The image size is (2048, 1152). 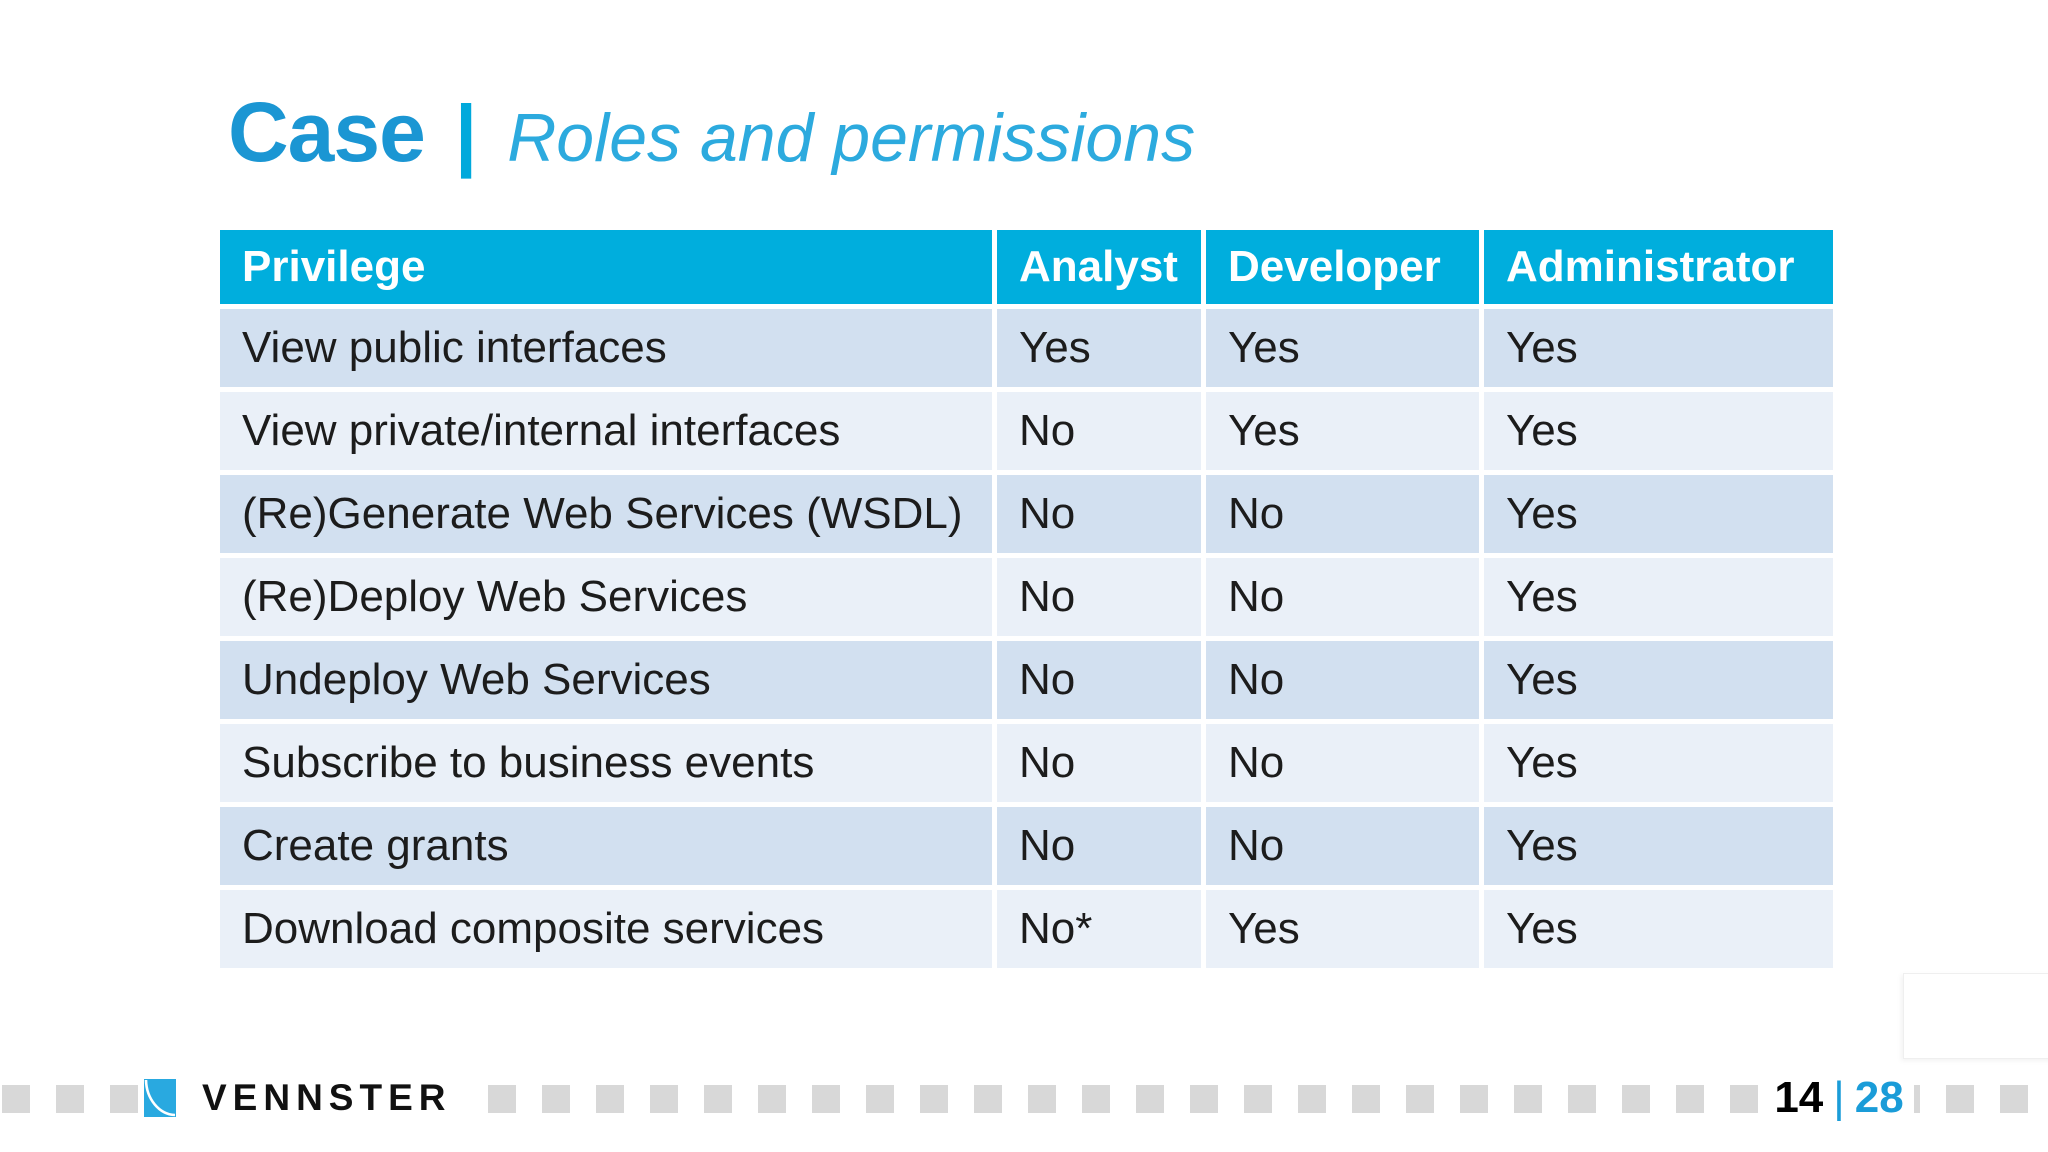 What do you see at coordinates (606, 763) in the screenshot?
I see `privilege-cell: Subscribe to business events` at bounding box center [606, 763].